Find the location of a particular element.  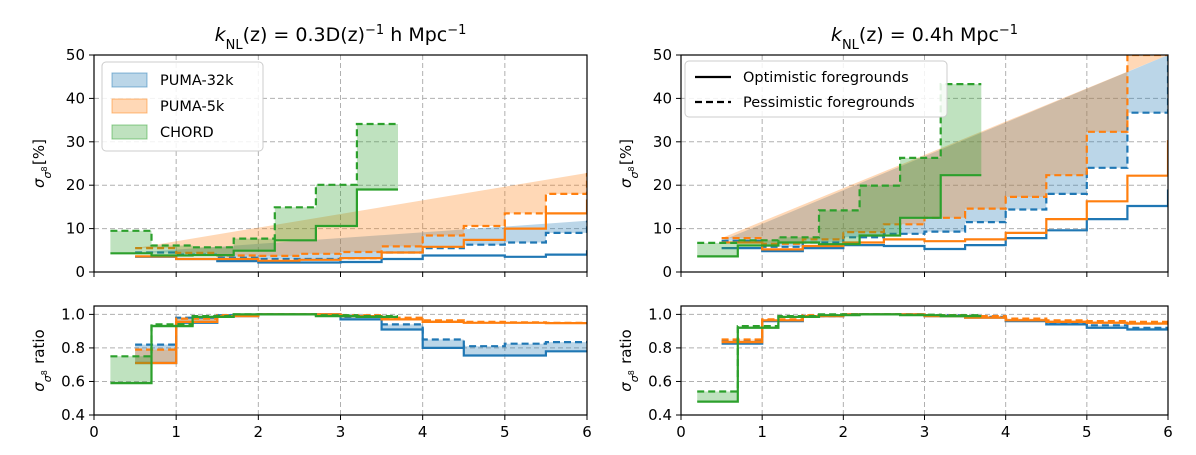

series-puma-32k is located at coordinates (944, 329).